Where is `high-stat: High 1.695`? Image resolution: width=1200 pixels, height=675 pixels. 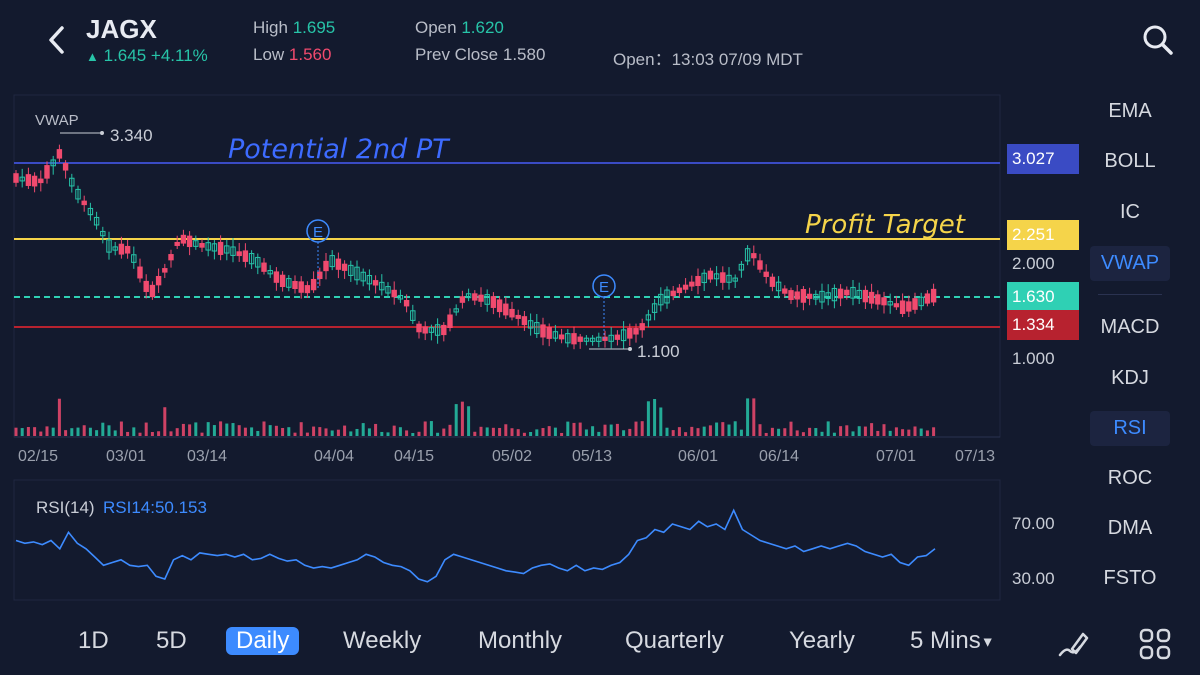
high-stat: High 1.695 is located at coordinates (294, 28).